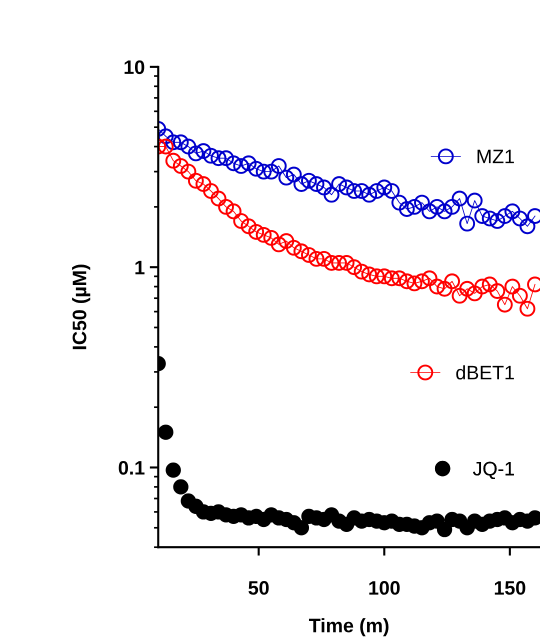 The width and height of the screenshot is (540, 643). What do you see at coordinates (496, 157) in the screenshot?
I see `legend-label: MZ1` at bounding box center [496, 157].